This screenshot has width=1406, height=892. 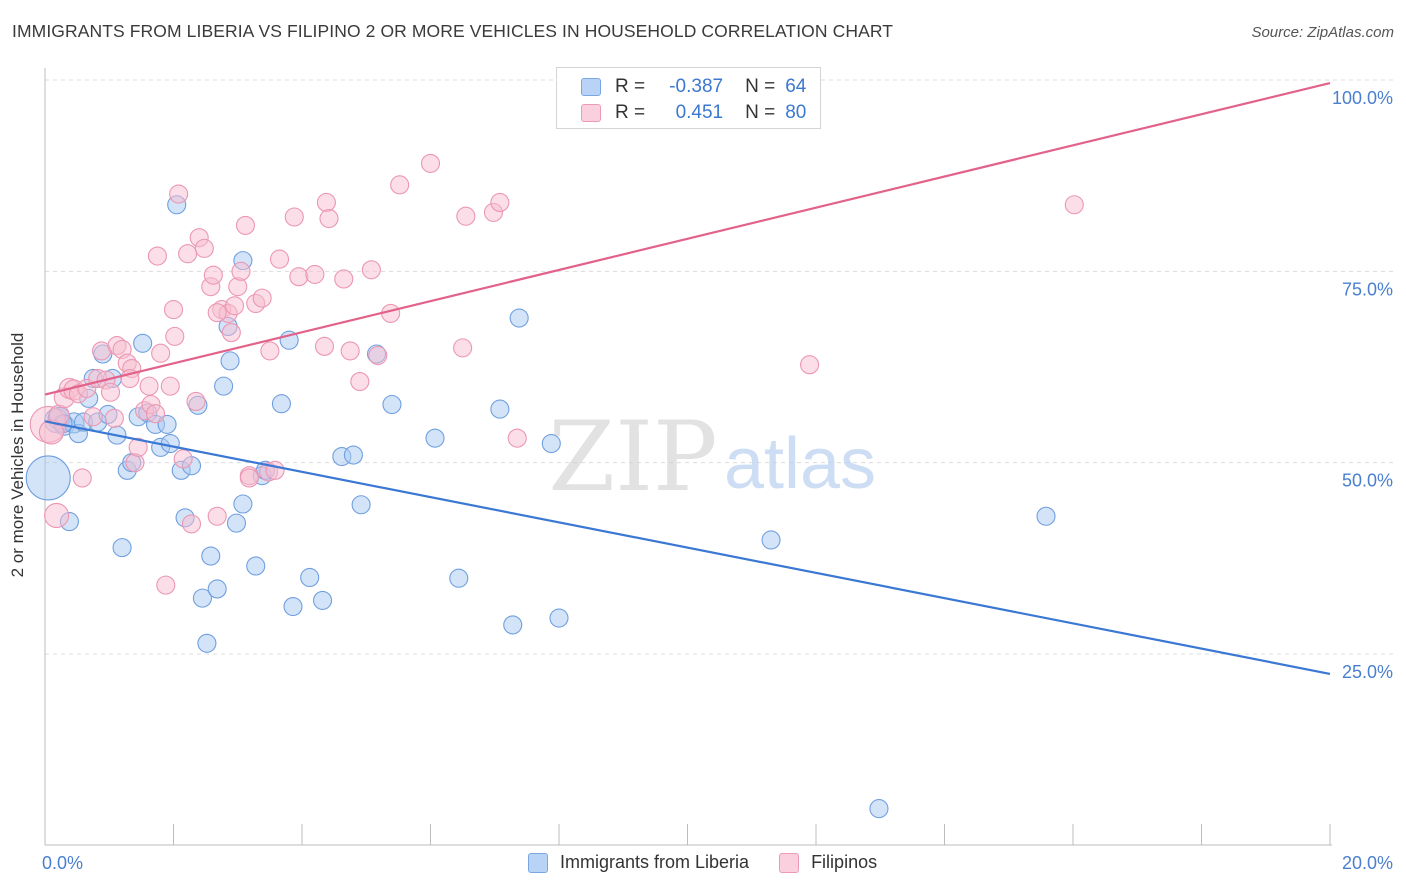 What do you see at coordinates (693, 87) in the screenshot?
I see `stats-row-liberia: R = -0.387 N = 64` at bounding box center [693, 87].